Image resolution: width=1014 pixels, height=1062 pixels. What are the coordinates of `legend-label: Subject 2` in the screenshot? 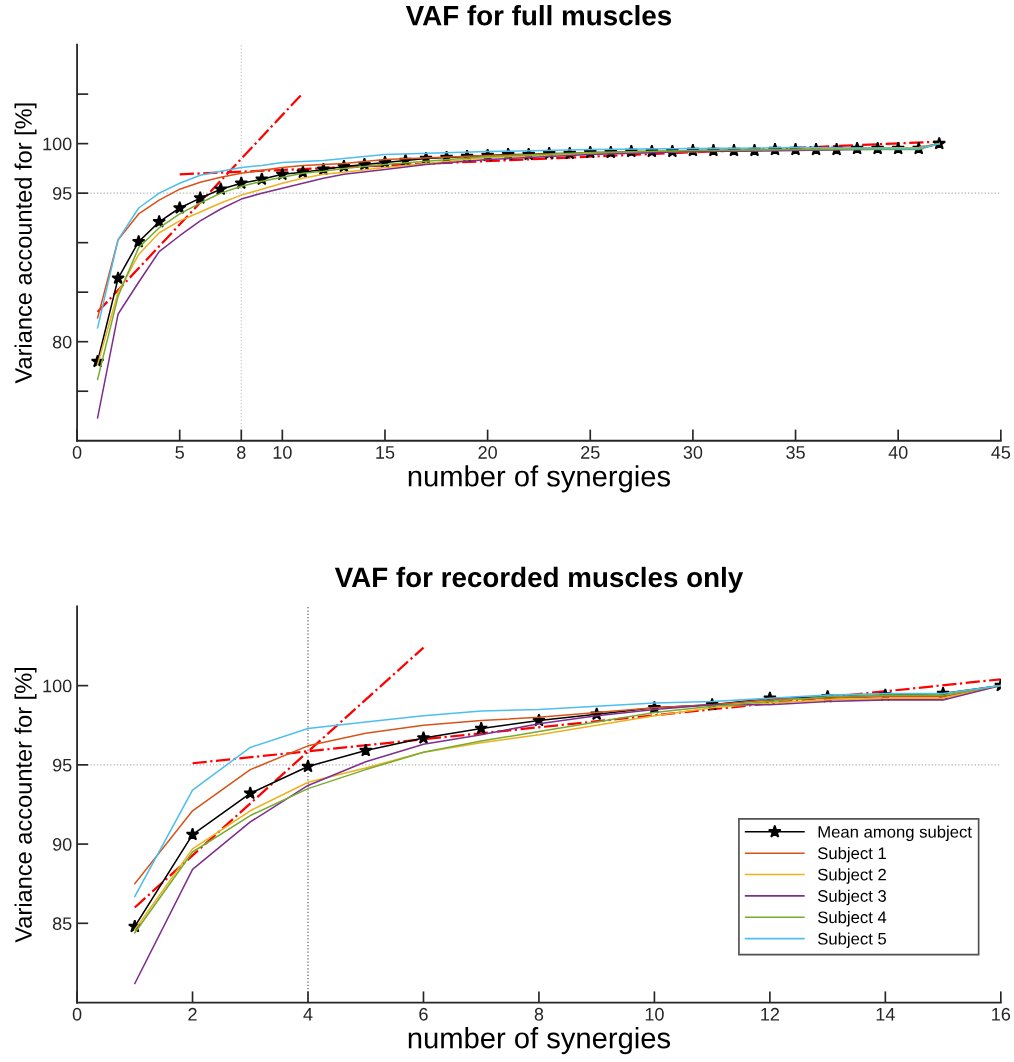 It's located at (852, 876).